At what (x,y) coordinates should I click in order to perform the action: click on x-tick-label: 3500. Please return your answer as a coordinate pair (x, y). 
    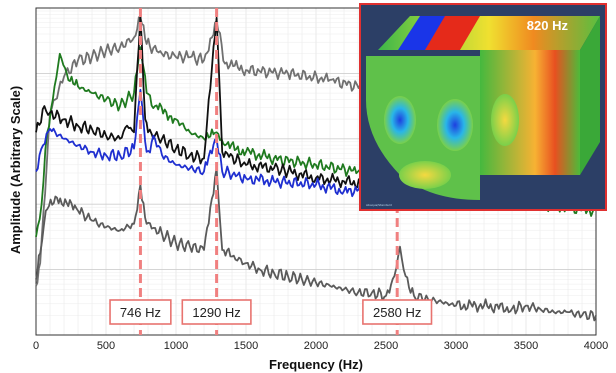
    Looking at the image, I should click on (526, 346).